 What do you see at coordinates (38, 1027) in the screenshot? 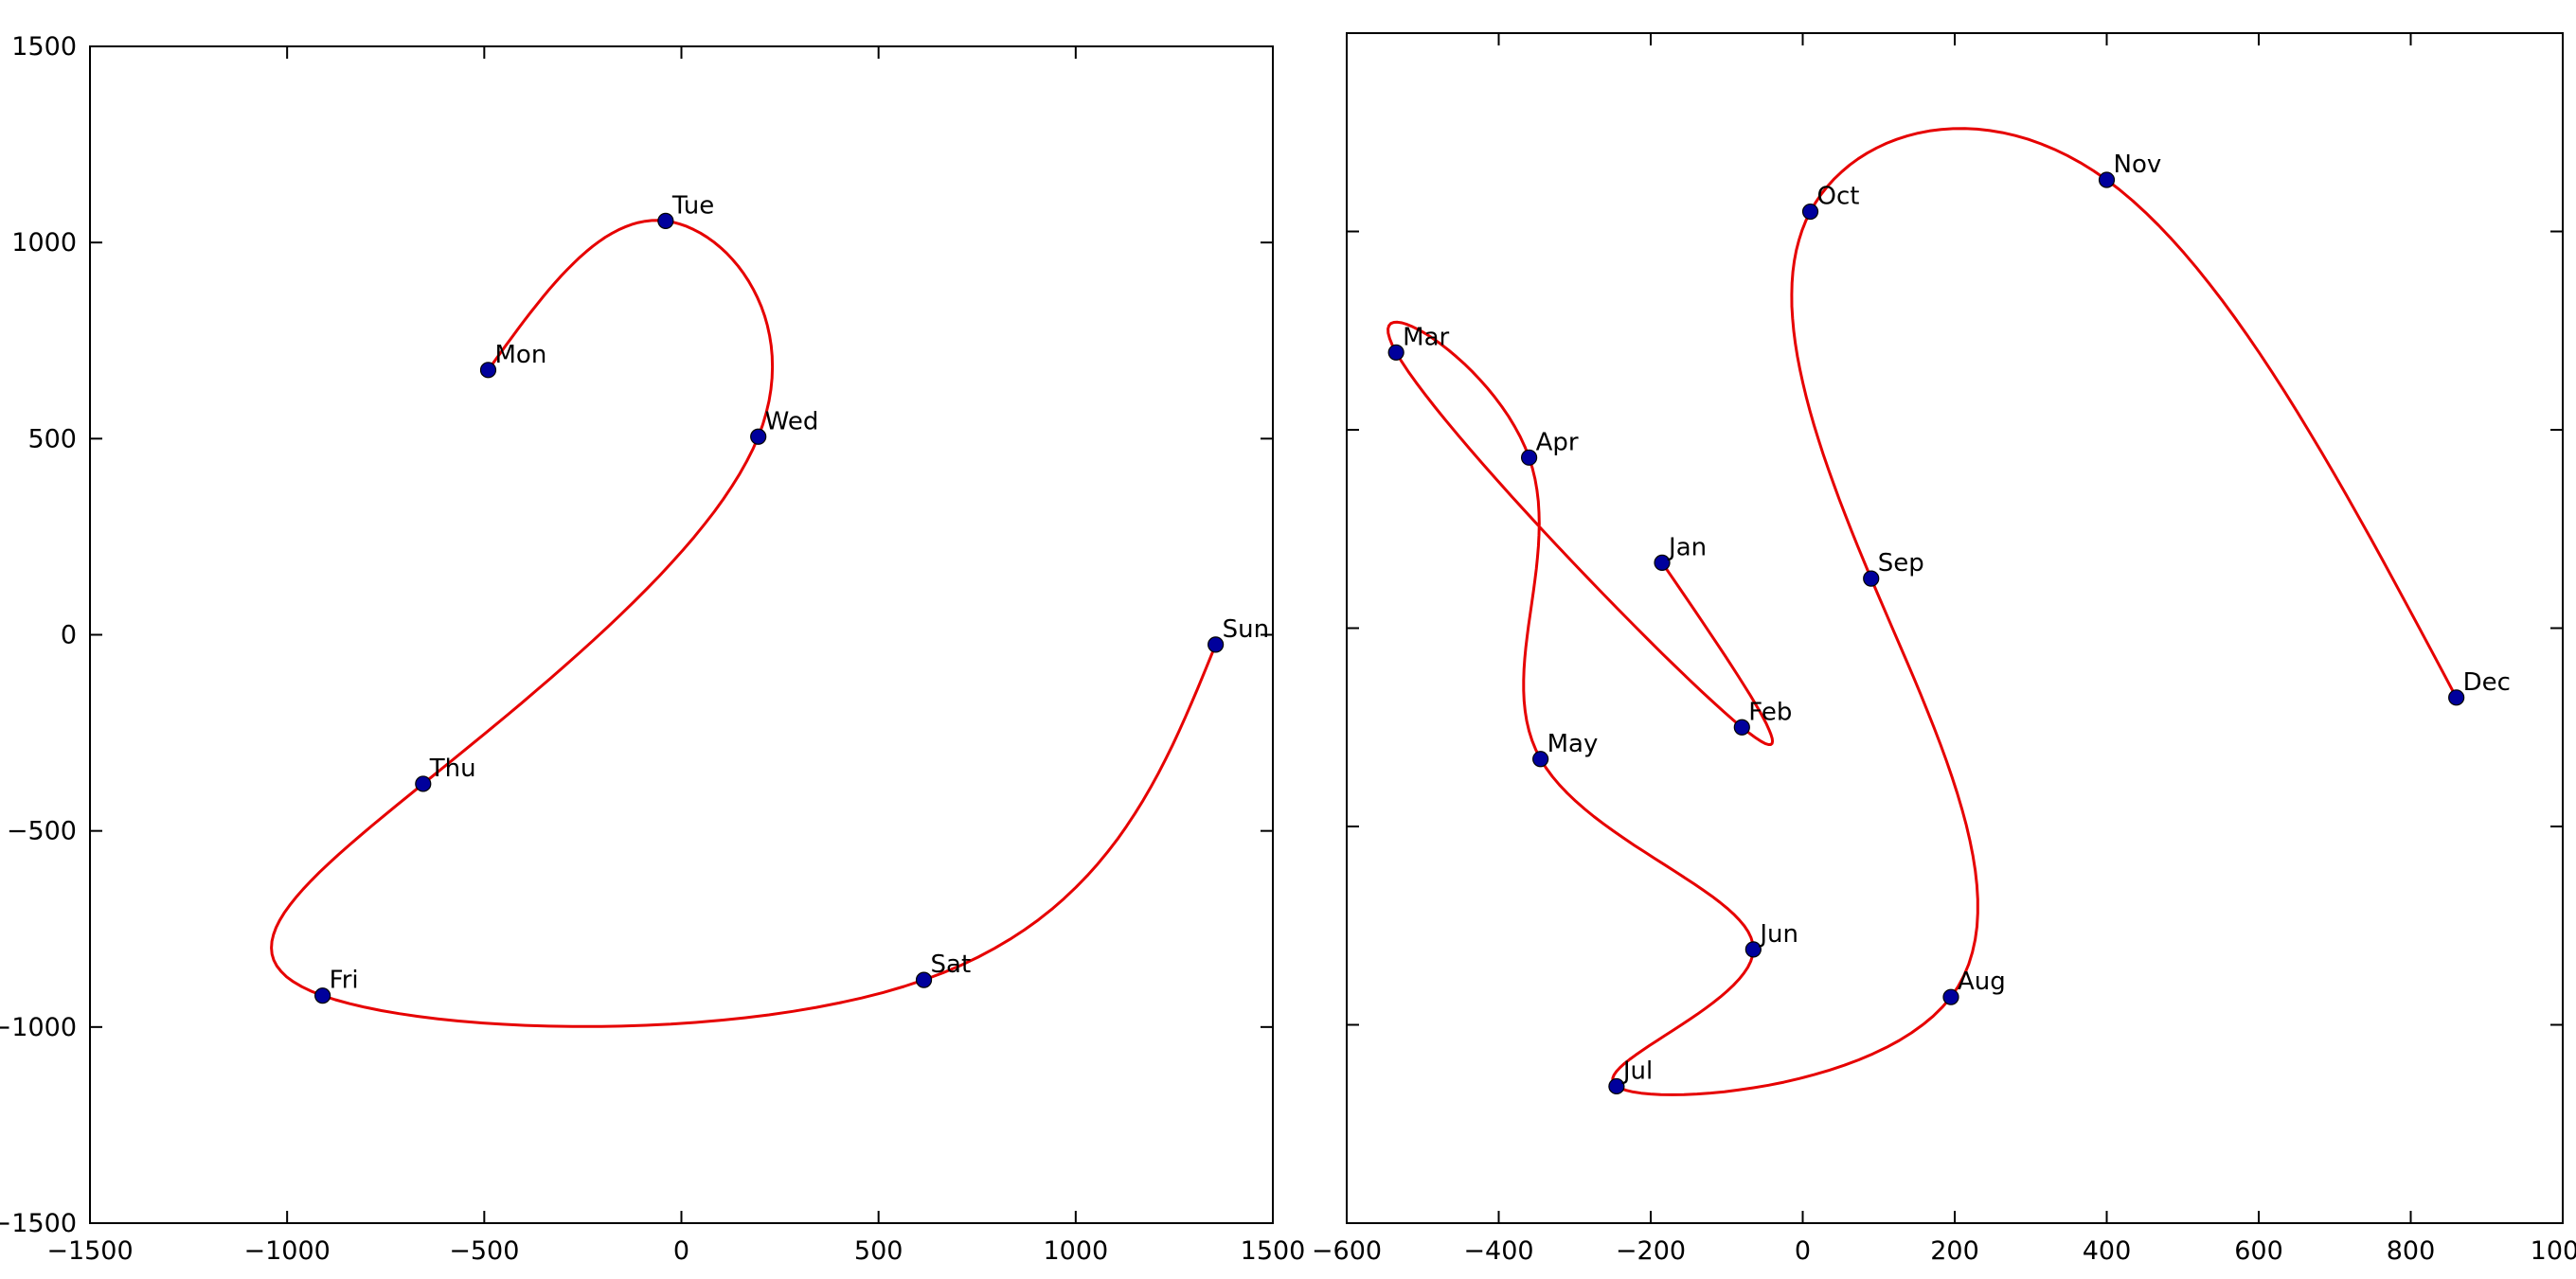
I see `y-tick-label: −1000` at bounding box center [38, 1027].